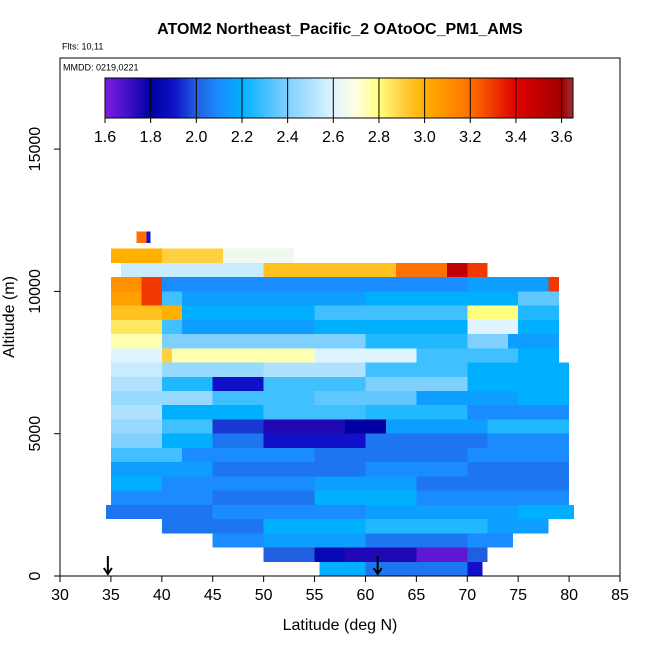 Image resolution: width=650 pixels, height=655 pixels. I want to click on colorbar-tick-label: 2.6, so click(333, 137).